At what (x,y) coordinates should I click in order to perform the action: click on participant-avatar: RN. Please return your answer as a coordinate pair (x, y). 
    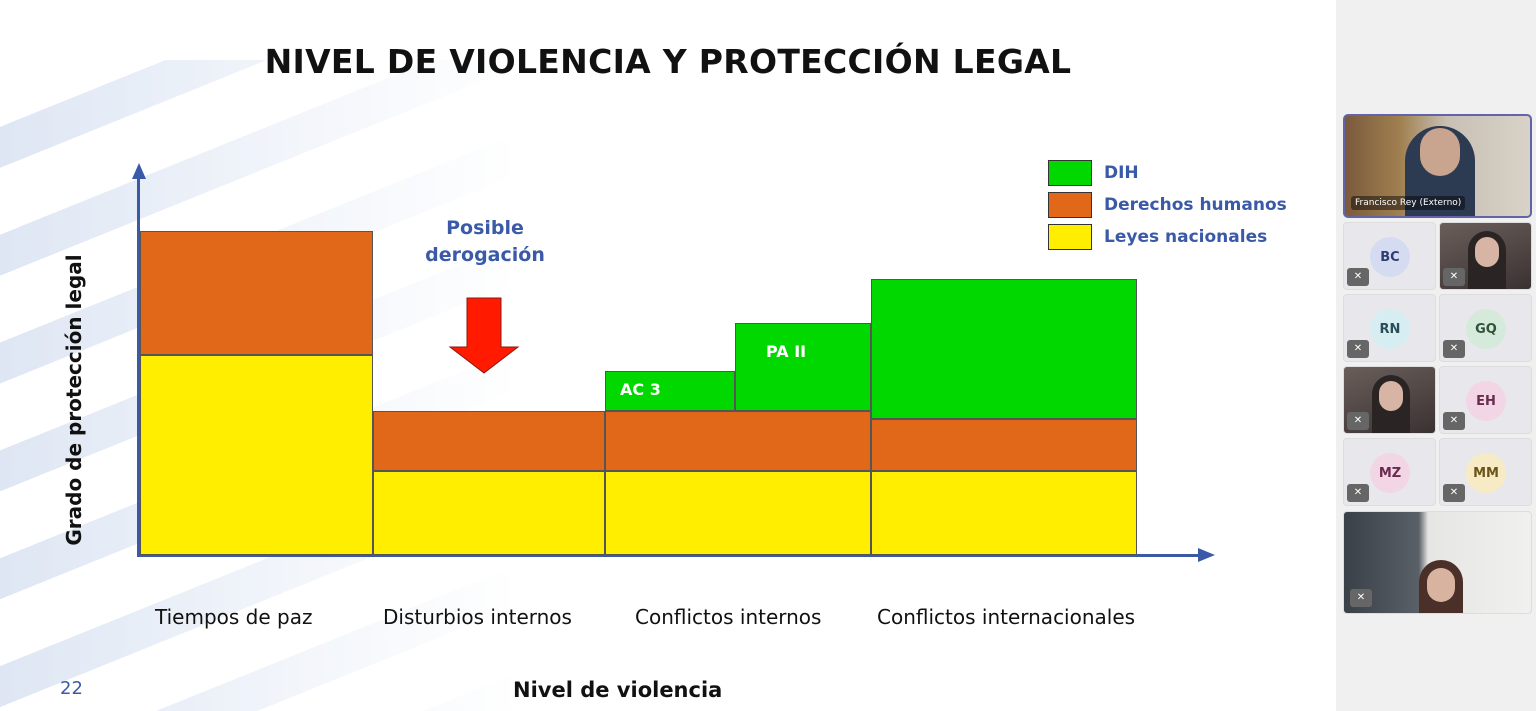
    Looking at the image, I should click on (1390, 329).